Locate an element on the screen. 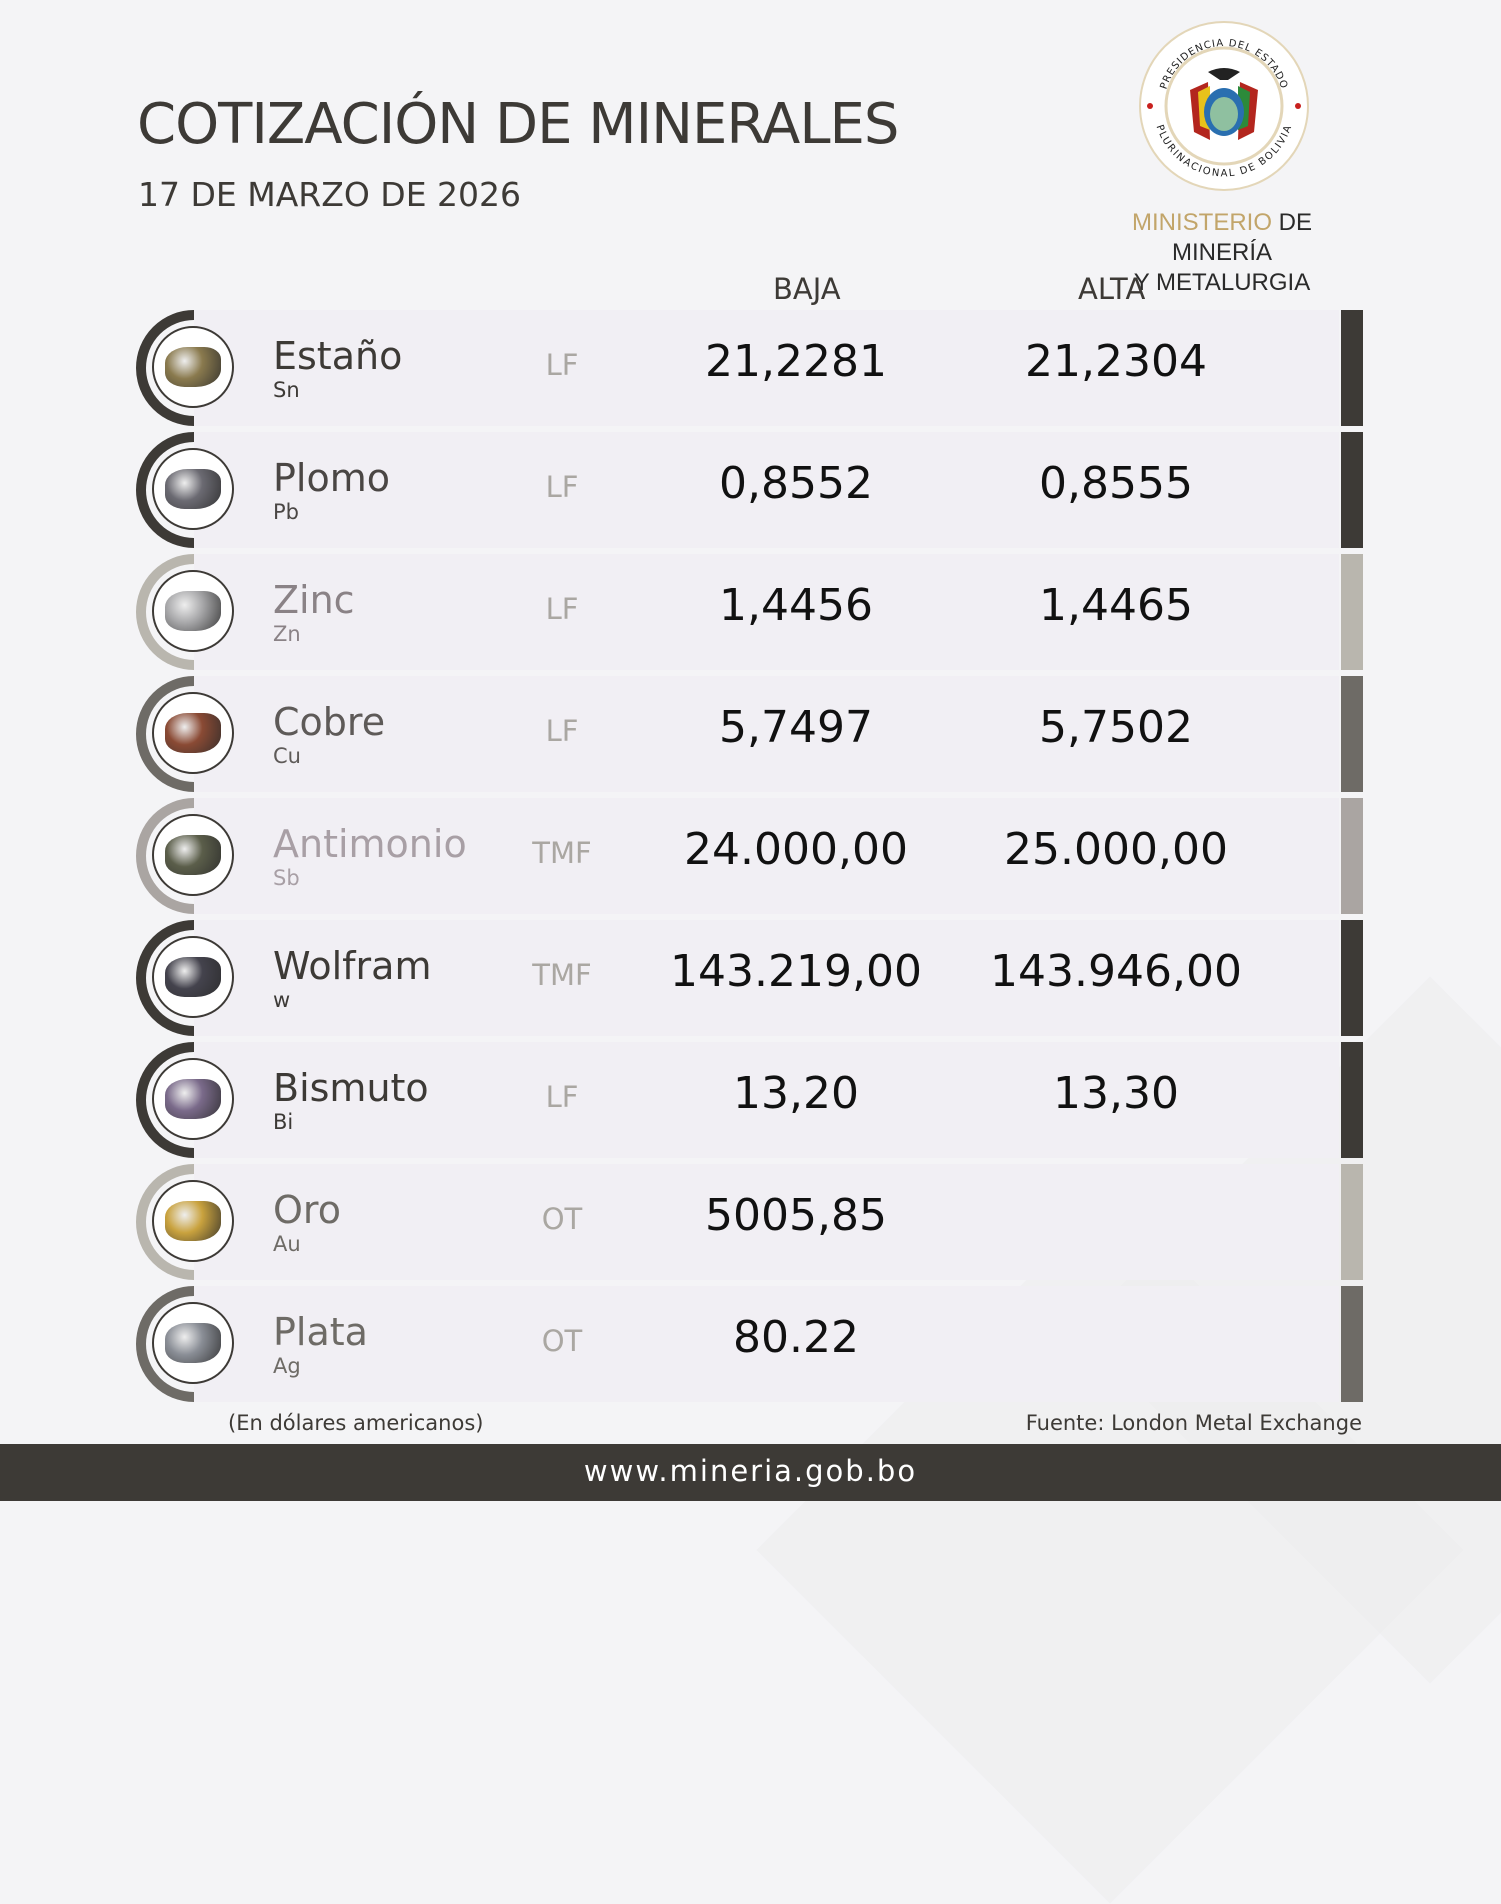 The width and height of the screenshot is (1501, 1904). website-link: www.mineria.gob.bo is located at coordinates (750, 1471).